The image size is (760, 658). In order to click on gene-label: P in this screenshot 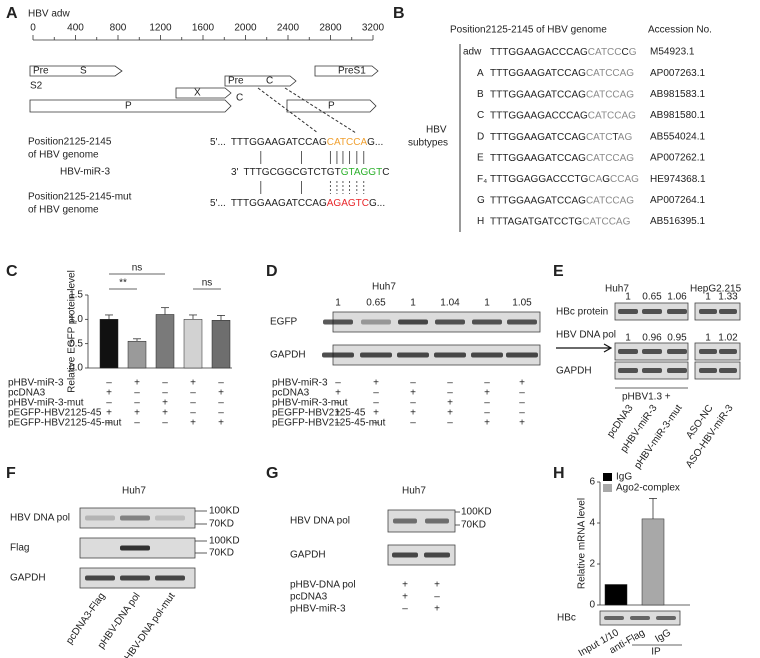, I will do `click(331, 106)`.